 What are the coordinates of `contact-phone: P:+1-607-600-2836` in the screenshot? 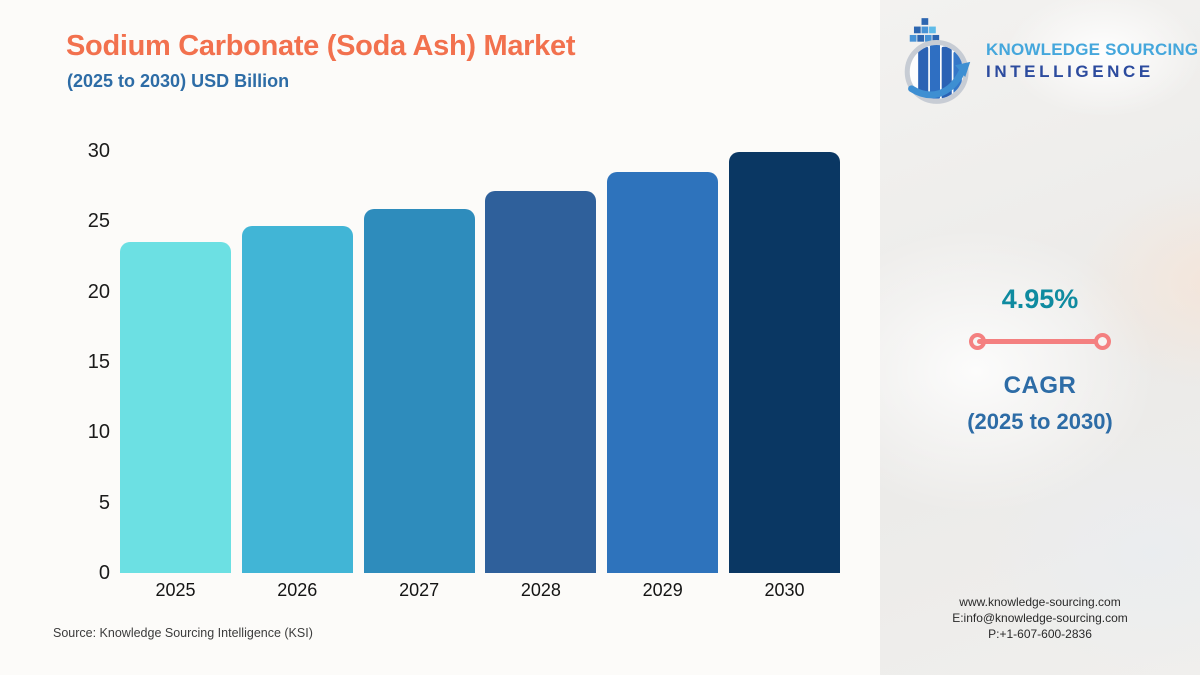 It's located at (1040, 634).